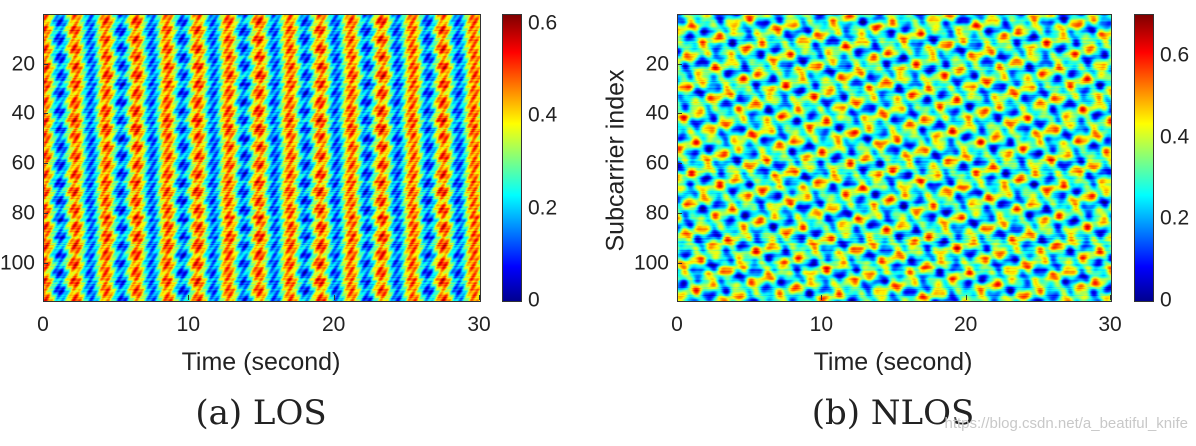 This screenshot has width=1196, height=446. What do you see at coordinates (1144, 158) in the screenshot?
I see `colorbar-nlos` at bounding box center [1144, 158].